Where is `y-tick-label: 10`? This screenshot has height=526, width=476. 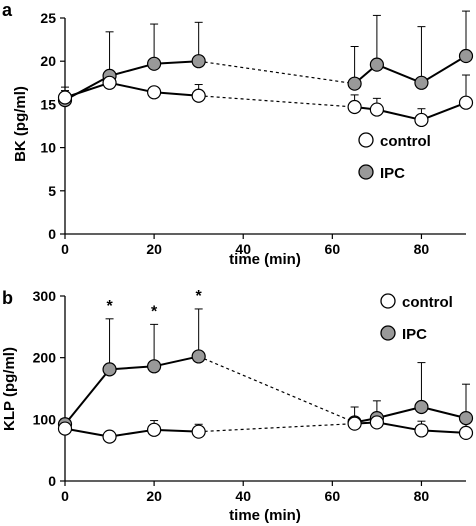
y-tick-label: 10 is located at coordinates (48, 148).